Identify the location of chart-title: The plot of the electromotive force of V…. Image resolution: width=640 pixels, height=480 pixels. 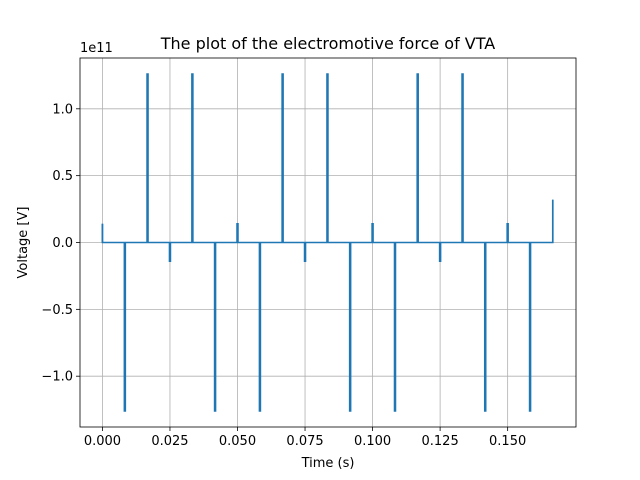
(328, 43).